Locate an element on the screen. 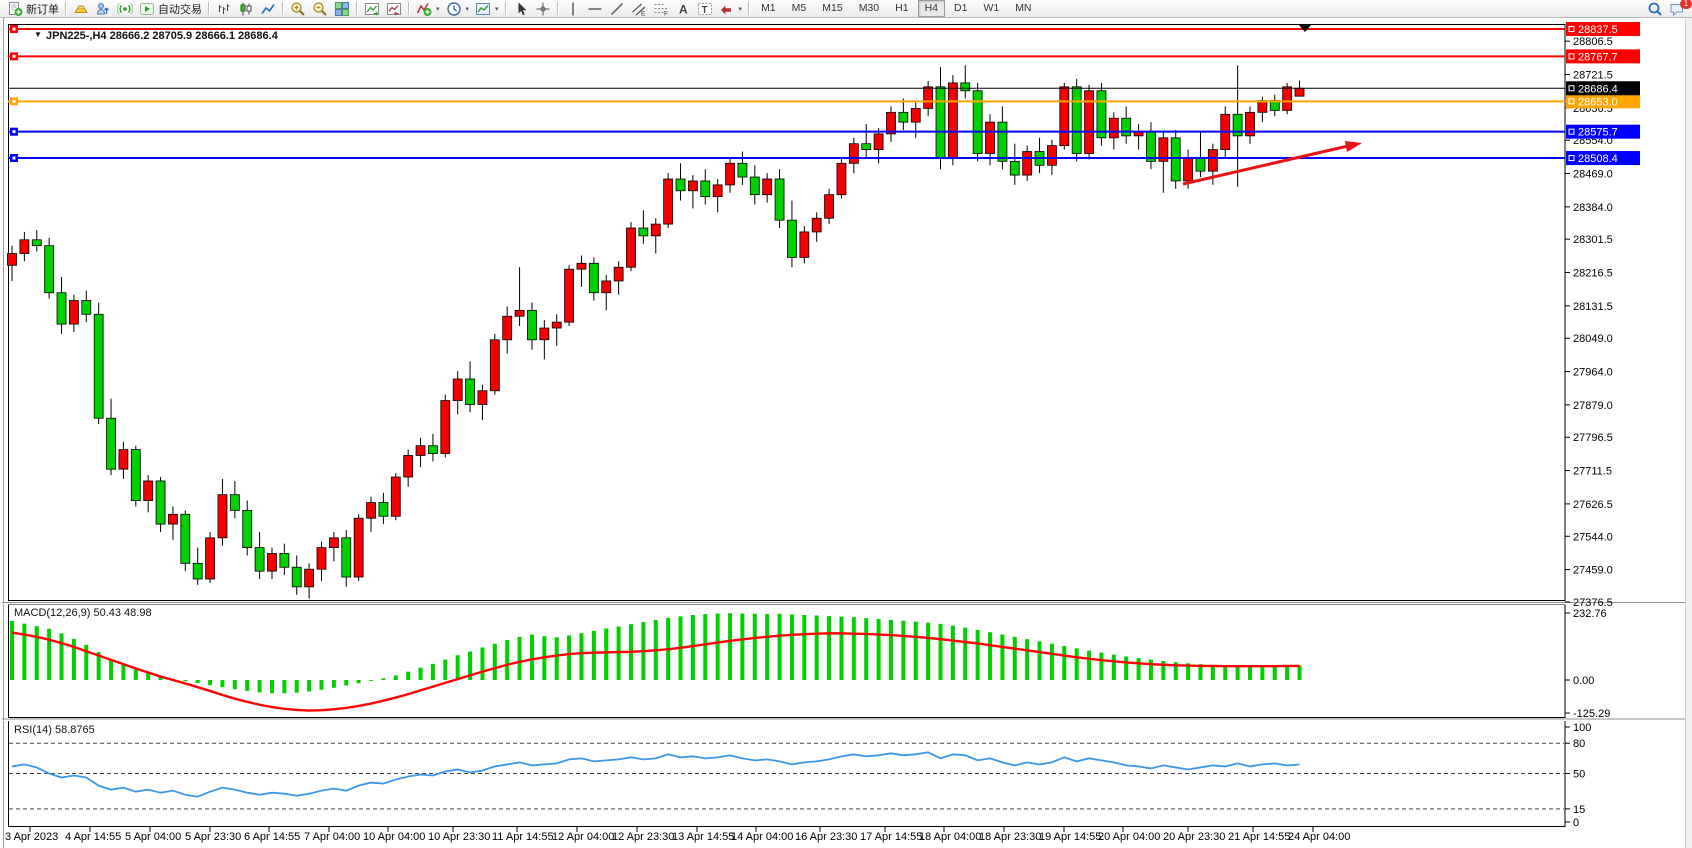 The image size is (1692, 848). zoom-in-button is located at coordinates (298, 8).